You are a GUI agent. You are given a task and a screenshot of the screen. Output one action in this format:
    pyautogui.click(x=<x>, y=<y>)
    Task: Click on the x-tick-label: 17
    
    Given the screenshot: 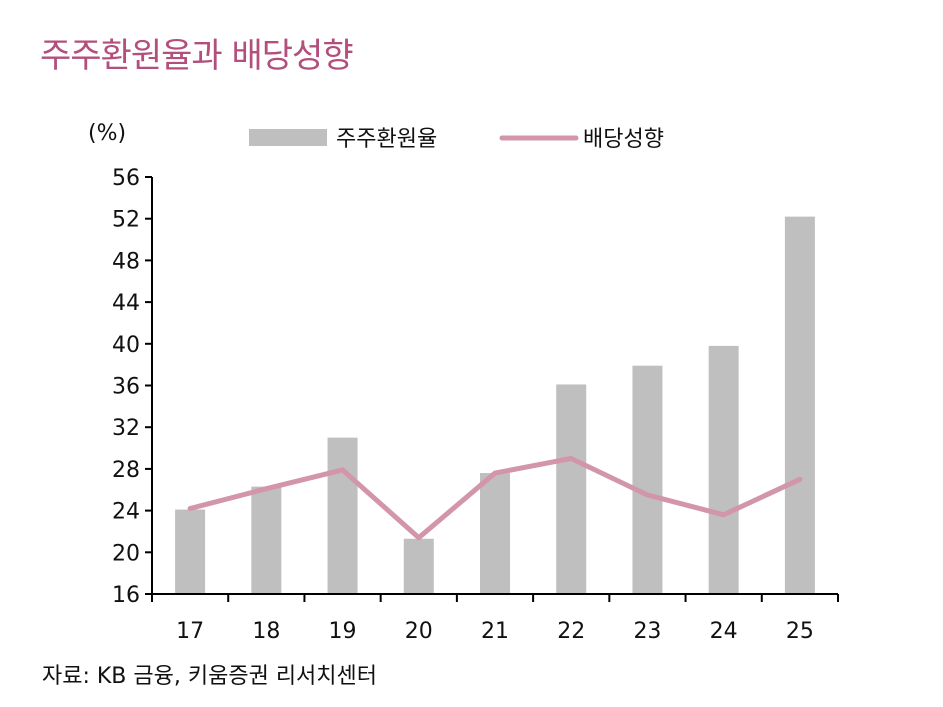 What is the action you would take?
    pyautogui.click(x=190, y=631)
    